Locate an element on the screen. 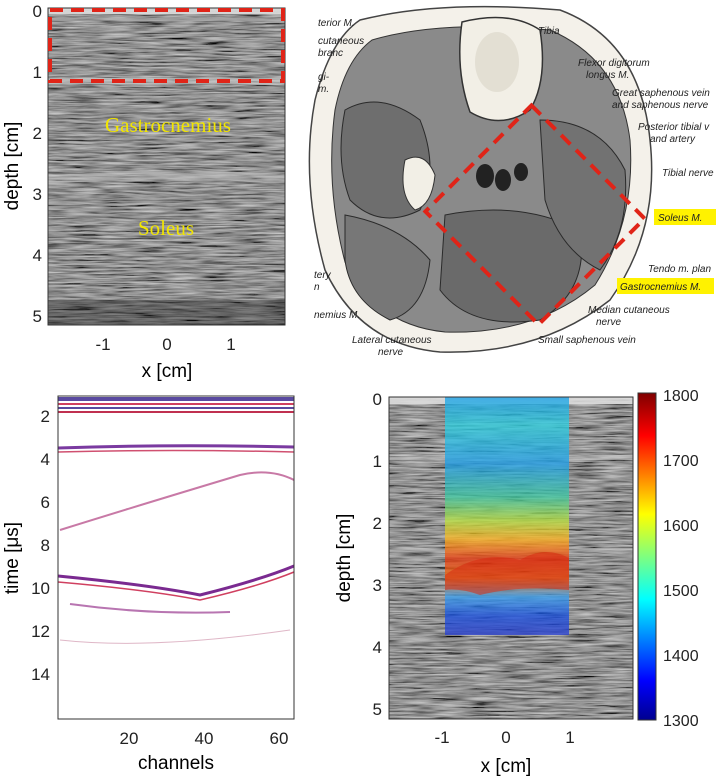 This screenshot has width=720, height=777. anatomy-label-soleus: Soleus M. is located at coordinates (680, 218).